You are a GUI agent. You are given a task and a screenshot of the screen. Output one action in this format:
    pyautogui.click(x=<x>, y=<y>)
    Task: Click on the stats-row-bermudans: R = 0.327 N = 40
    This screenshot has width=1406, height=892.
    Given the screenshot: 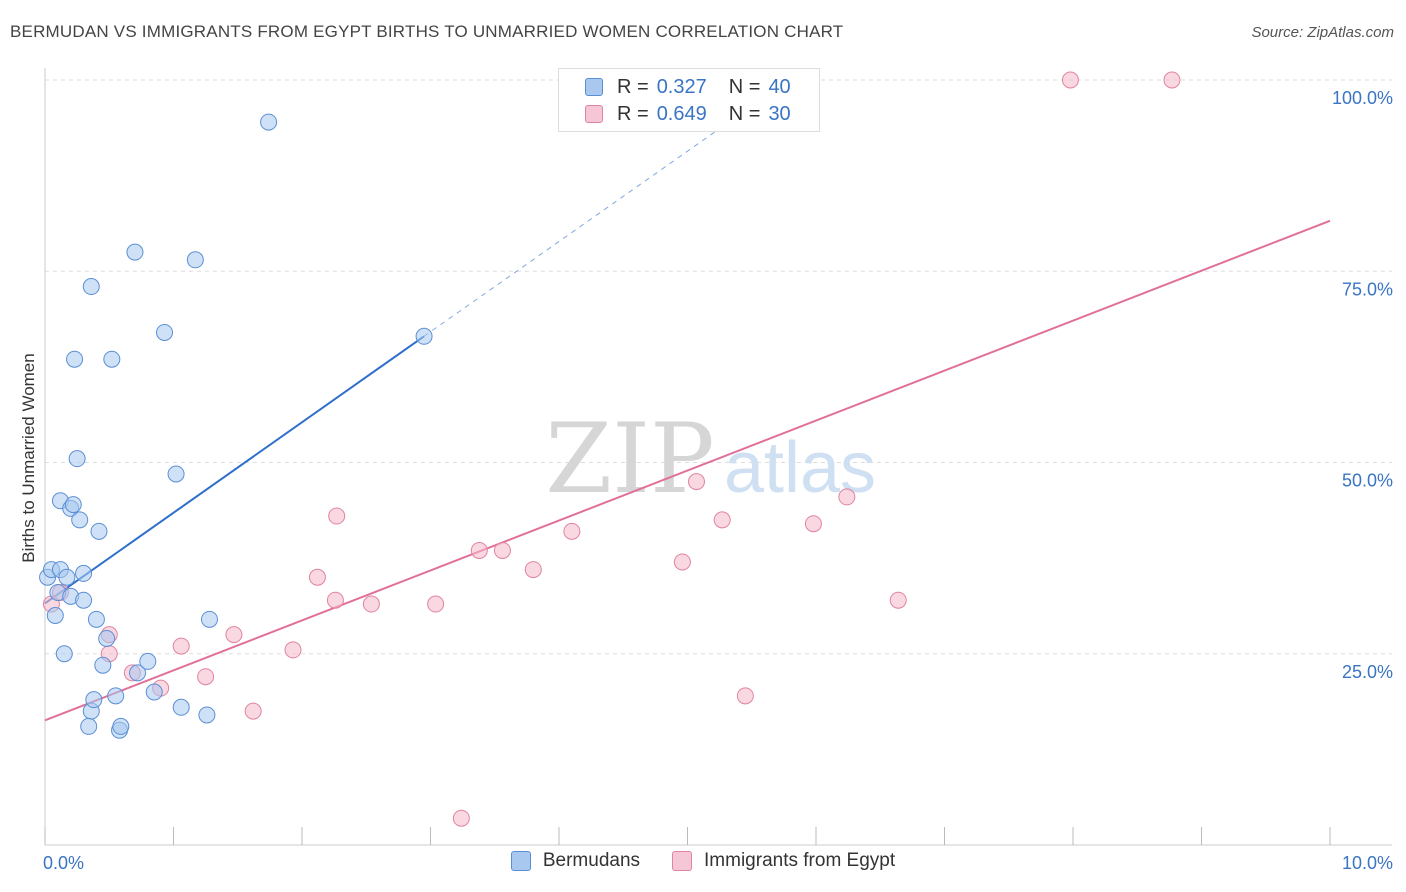 What is the action you would take?
    pyautogui.click(x=688, y=87)
    